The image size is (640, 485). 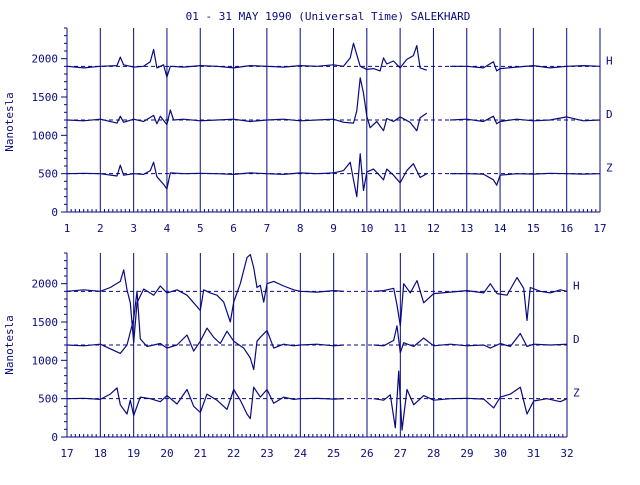 What do you see at coordinates (300, 228) in the screenshot?
I see `x-tick-label: 8` at bounding box center [300, 228].